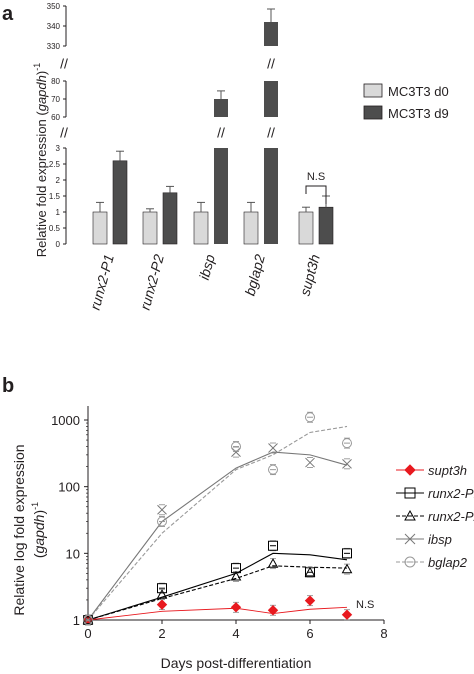  I want to click on y-tick-label-a: 70, so click(55, 99).